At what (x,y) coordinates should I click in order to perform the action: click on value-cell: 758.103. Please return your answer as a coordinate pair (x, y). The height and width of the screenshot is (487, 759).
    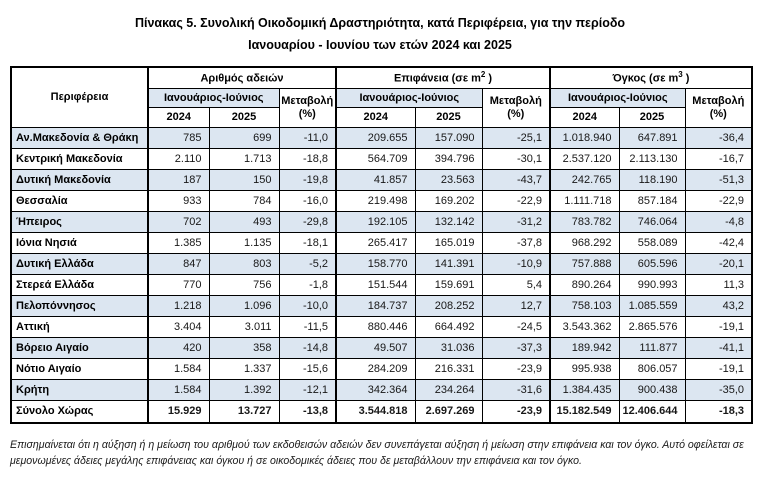
    Looking at the image, I should click on (584, 305).